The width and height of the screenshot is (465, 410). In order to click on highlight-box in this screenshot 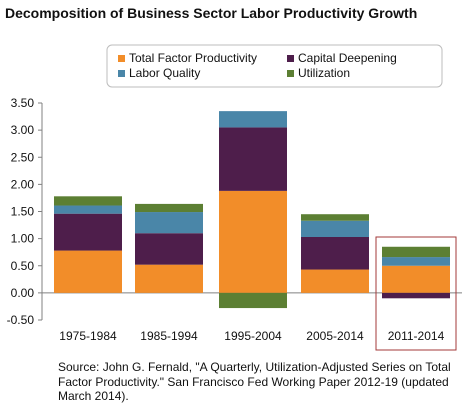, I will do `click(416, 293)`.